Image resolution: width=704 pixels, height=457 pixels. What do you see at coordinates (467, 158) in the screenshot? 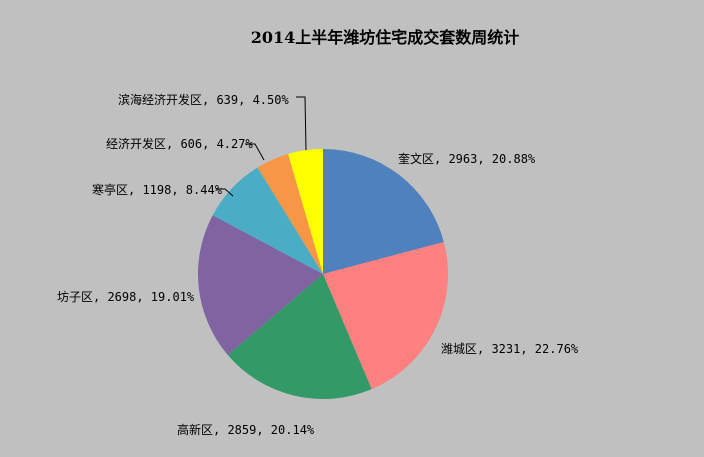
I see `data-label-0: 奎文区, 2963, 20.88%` at bounding box center [467, 158].